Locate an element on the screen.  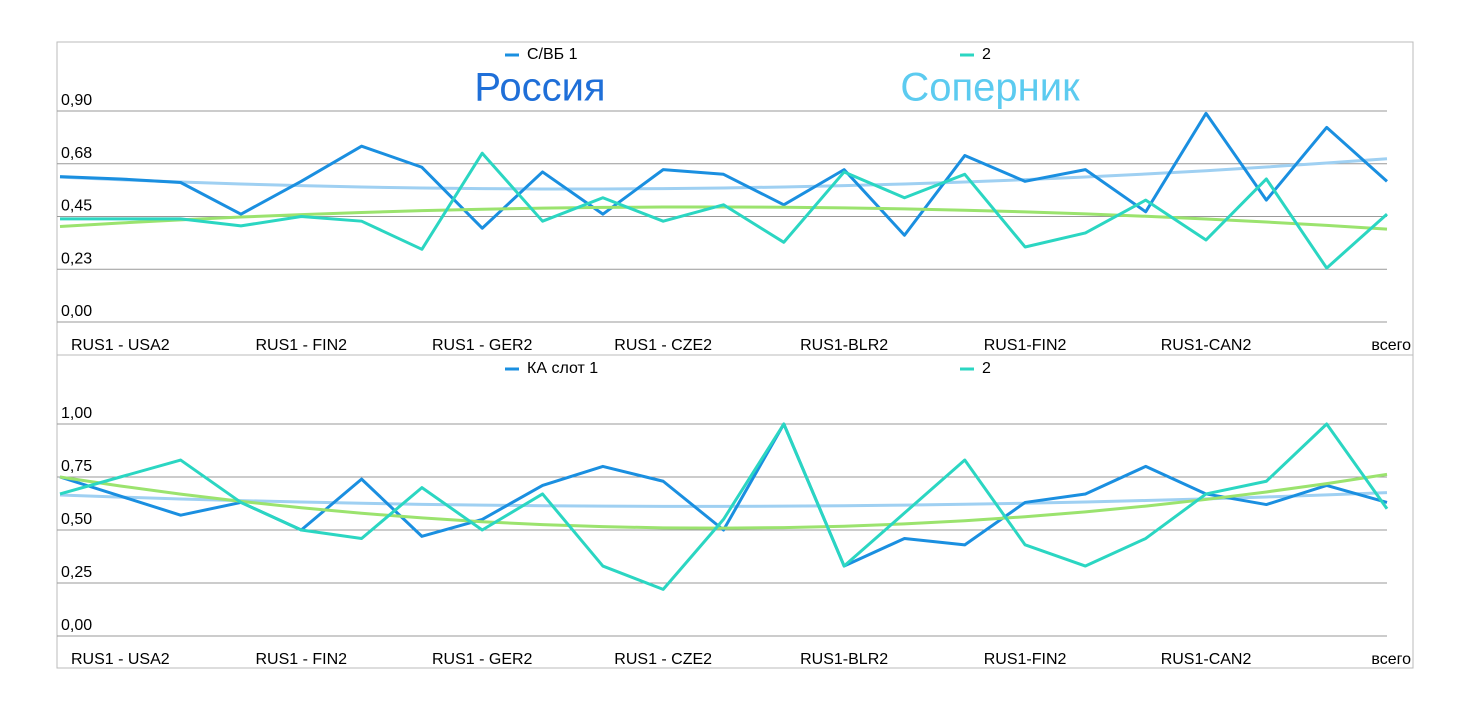
legend-label: КА слот 1 is located at coordinates (562, 368).